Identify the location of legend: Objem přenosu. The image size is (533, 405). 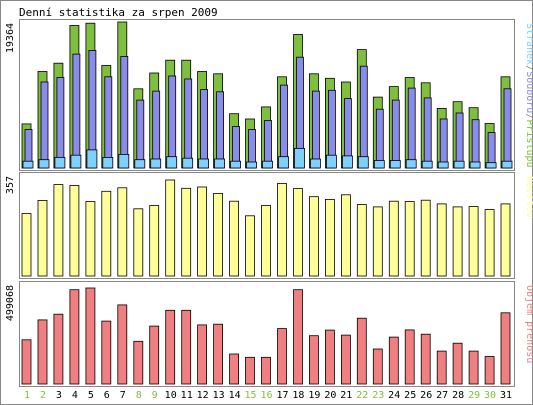
(528, 324).